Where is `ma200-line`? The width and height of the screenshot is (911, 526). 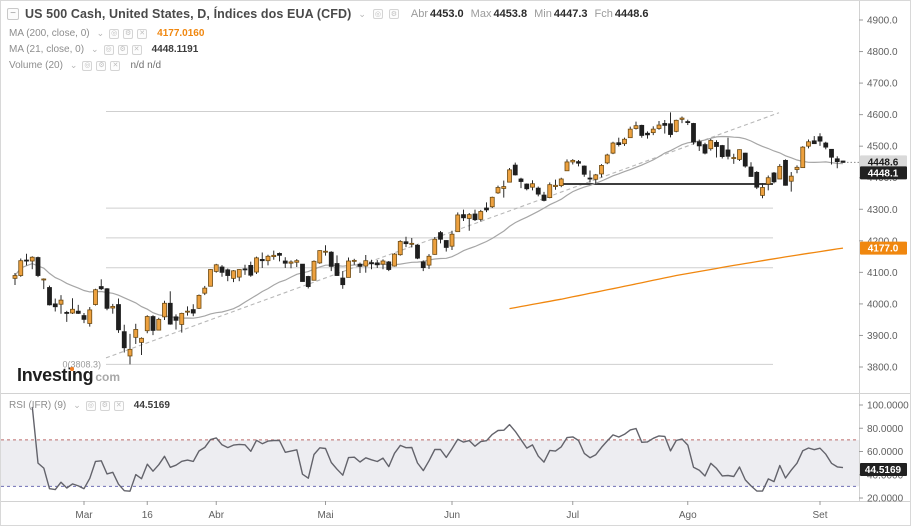
ma200-line is located at coordinates (676, 278).